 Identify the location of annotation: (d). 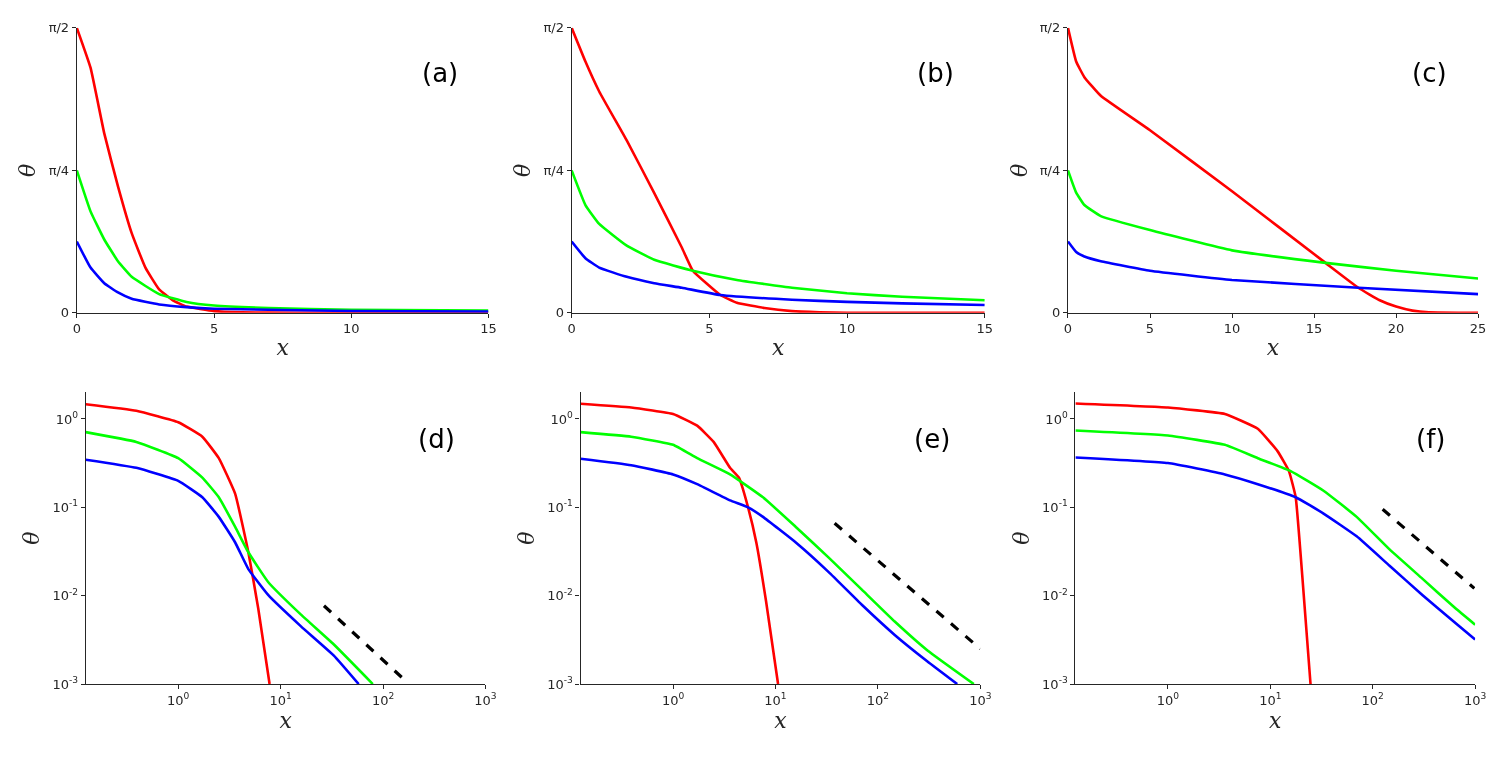
(436, 439).